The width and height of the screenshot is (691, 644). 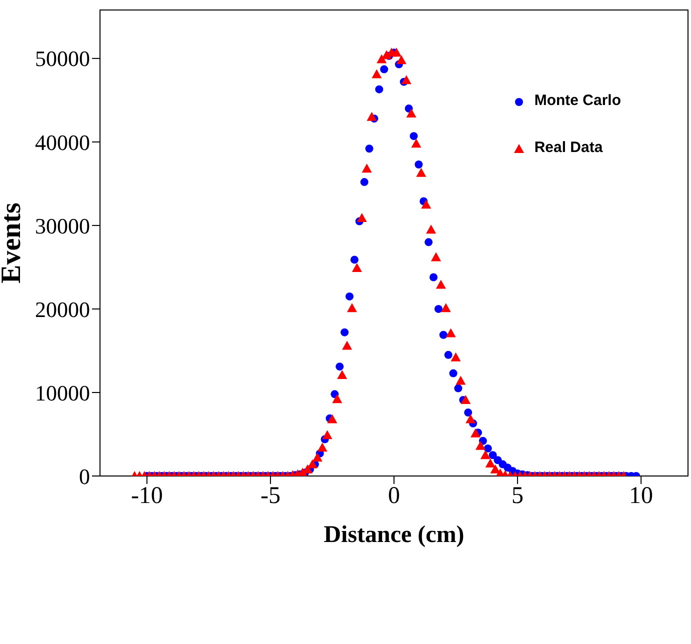 I want to click on legend-label: Monte Carlo, so click(x=577, y=100).